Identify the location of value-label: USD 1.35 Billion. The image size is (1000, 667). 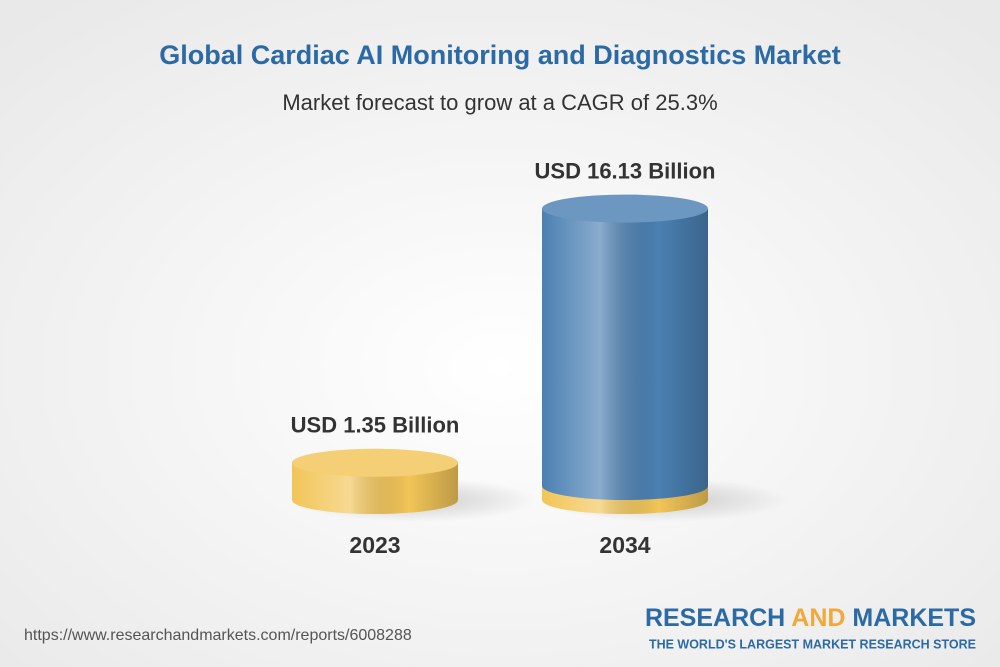
(375, 425).